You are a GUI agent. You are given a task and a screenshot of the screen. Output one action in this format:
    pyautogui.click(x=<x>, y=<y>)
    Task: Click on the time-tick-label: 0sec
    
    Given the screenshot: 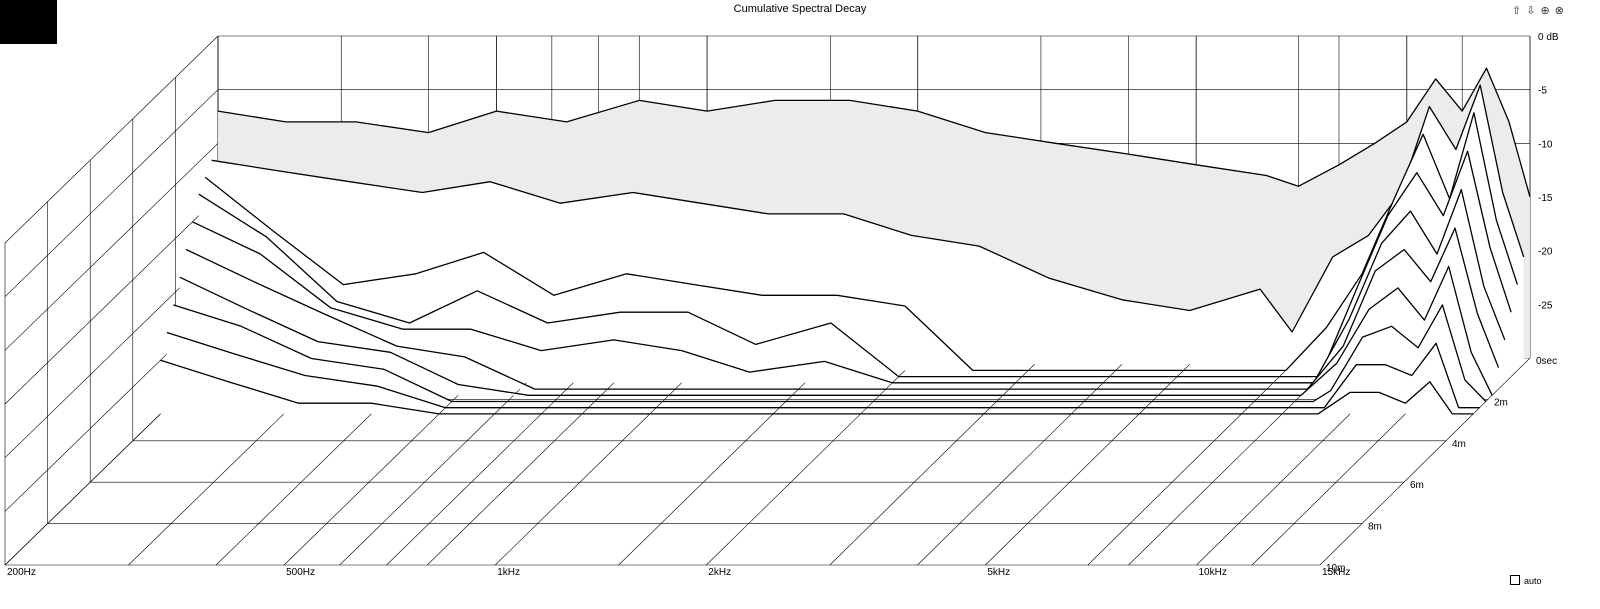 What is the action you would take?
    pyautogui.click(x=1546, y=361)
    